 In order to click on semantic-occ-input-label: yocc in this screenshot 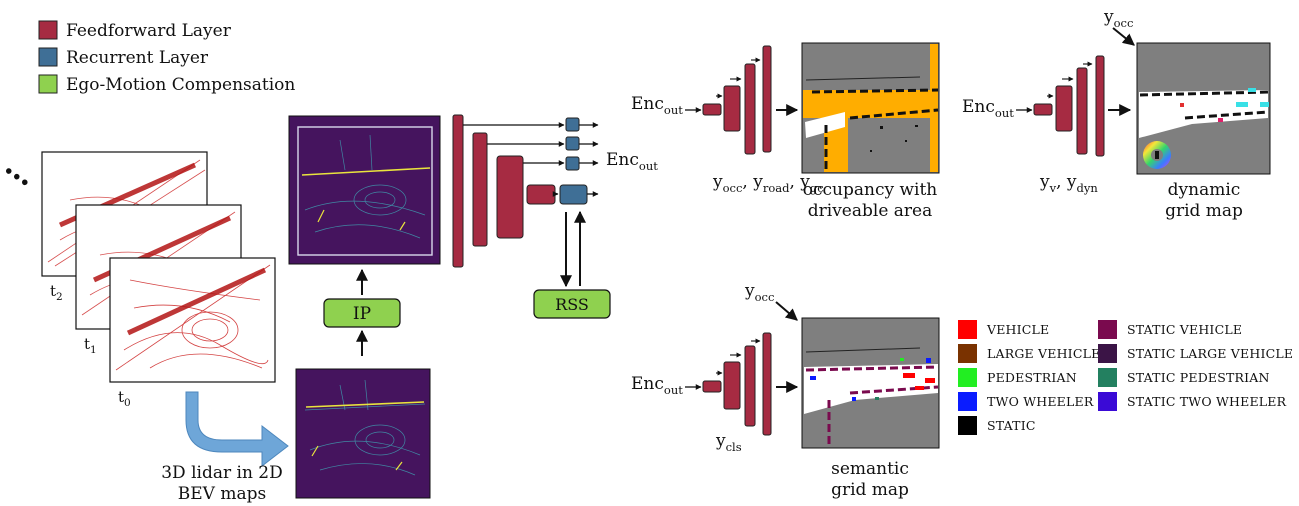, I will do `click(759, 292)`.